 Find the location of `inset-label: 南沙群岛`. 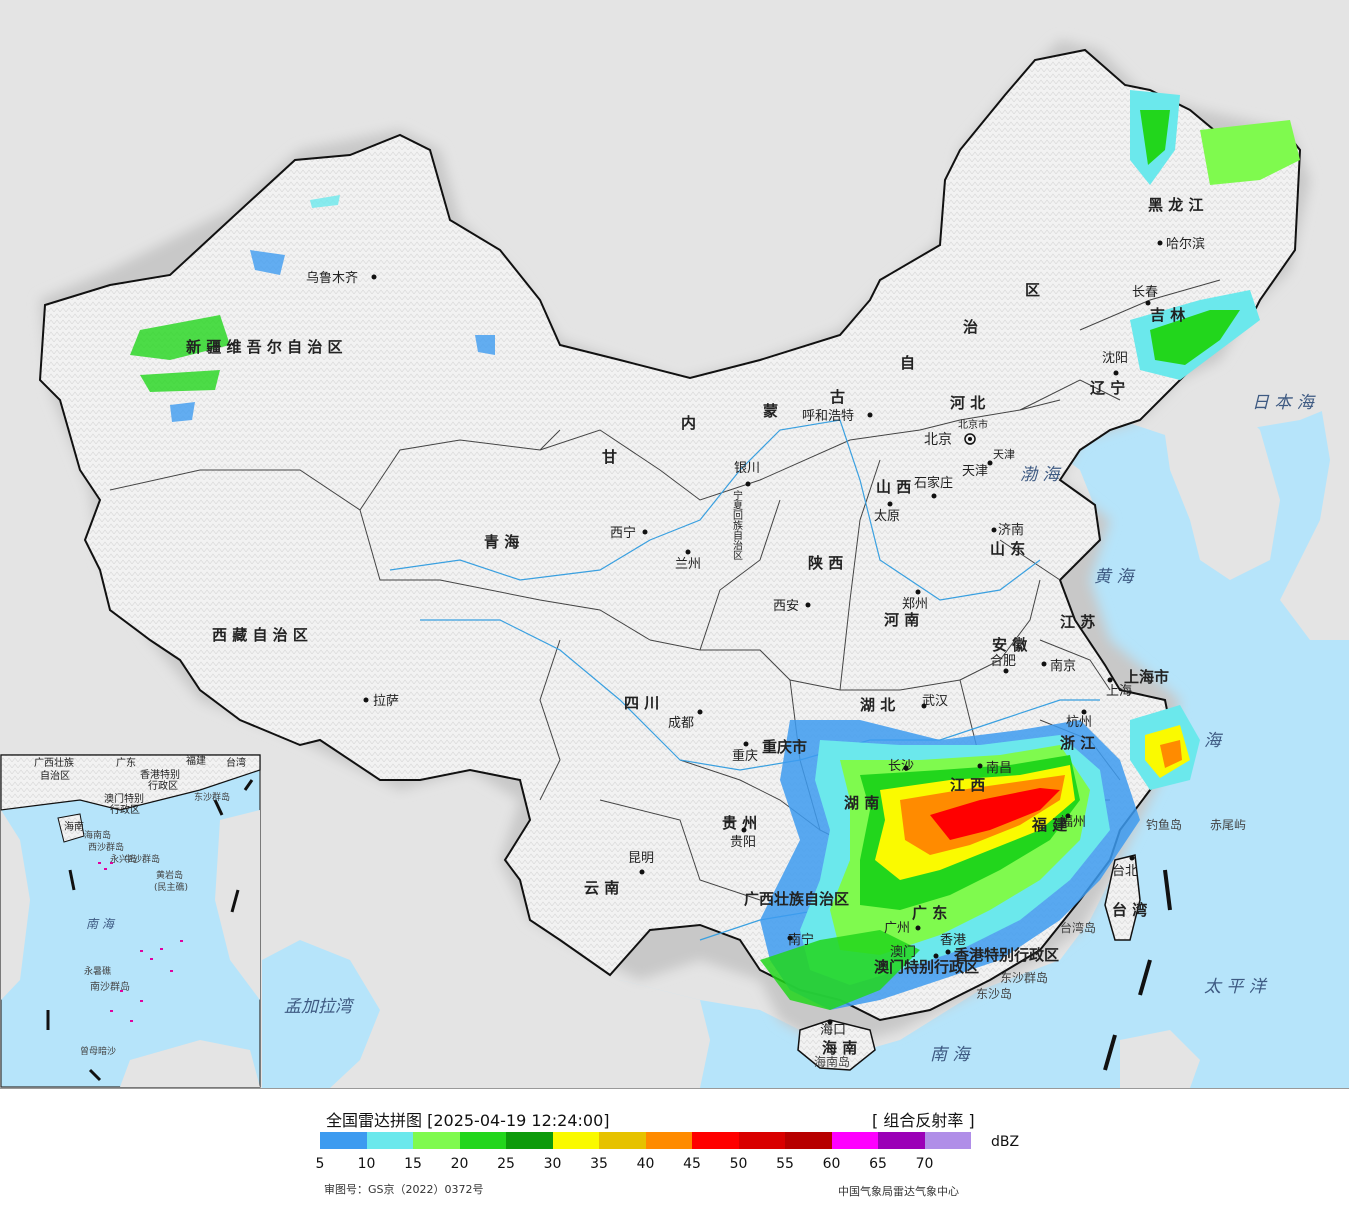

inset-label: 南沙群岛 is located at coordinates (110, 986).